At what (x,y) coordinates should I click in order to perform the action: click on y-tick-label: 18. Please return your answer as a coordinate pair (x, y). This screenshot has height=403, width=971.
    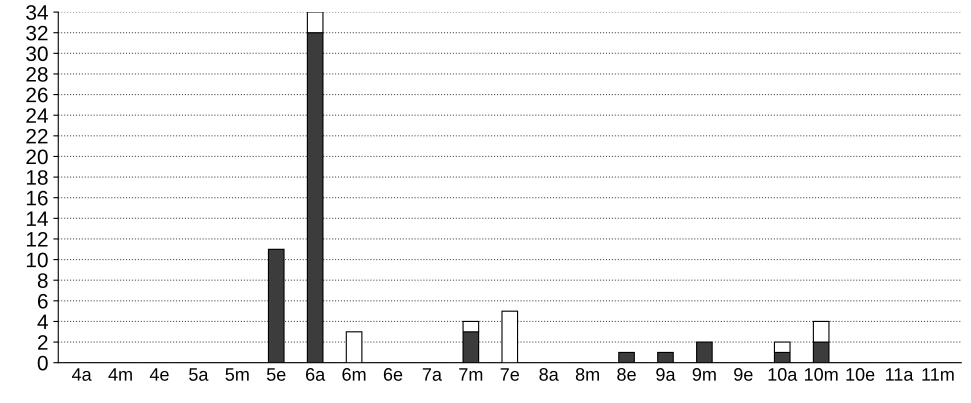
    Looking at the image, I should click on (37, 177).